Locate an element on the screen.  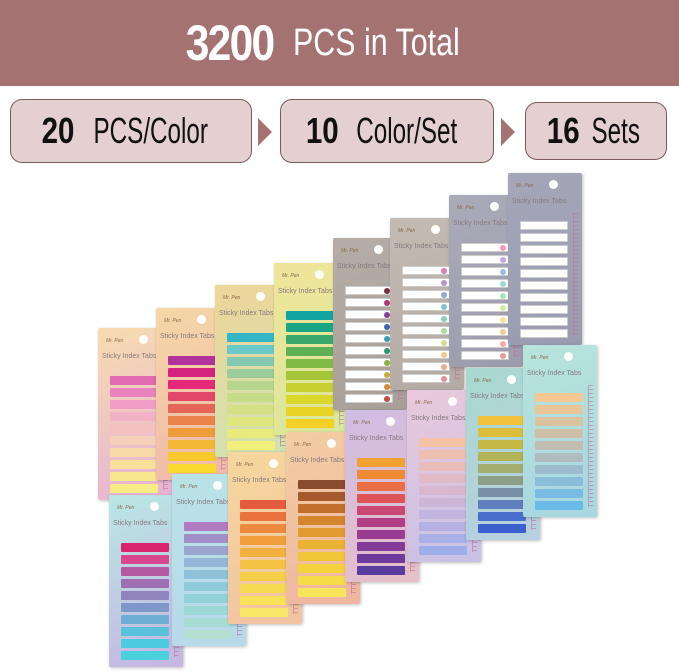
title-banner: 3200 PCS in Total is located at coordinates (339, 43).